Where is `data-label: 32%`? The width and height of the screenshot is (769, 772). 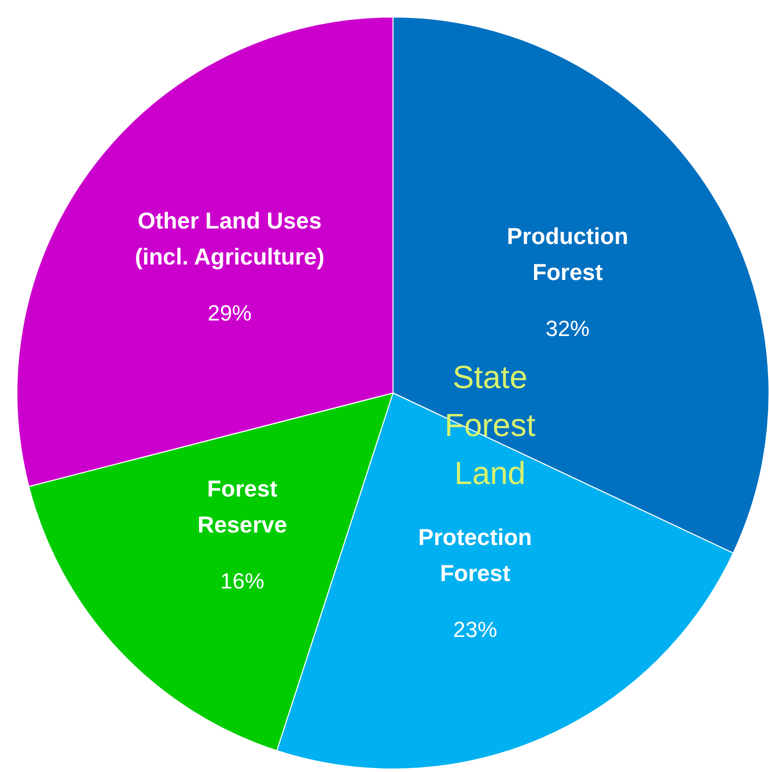
data-label: 32% is located at coordinates (568, 329).